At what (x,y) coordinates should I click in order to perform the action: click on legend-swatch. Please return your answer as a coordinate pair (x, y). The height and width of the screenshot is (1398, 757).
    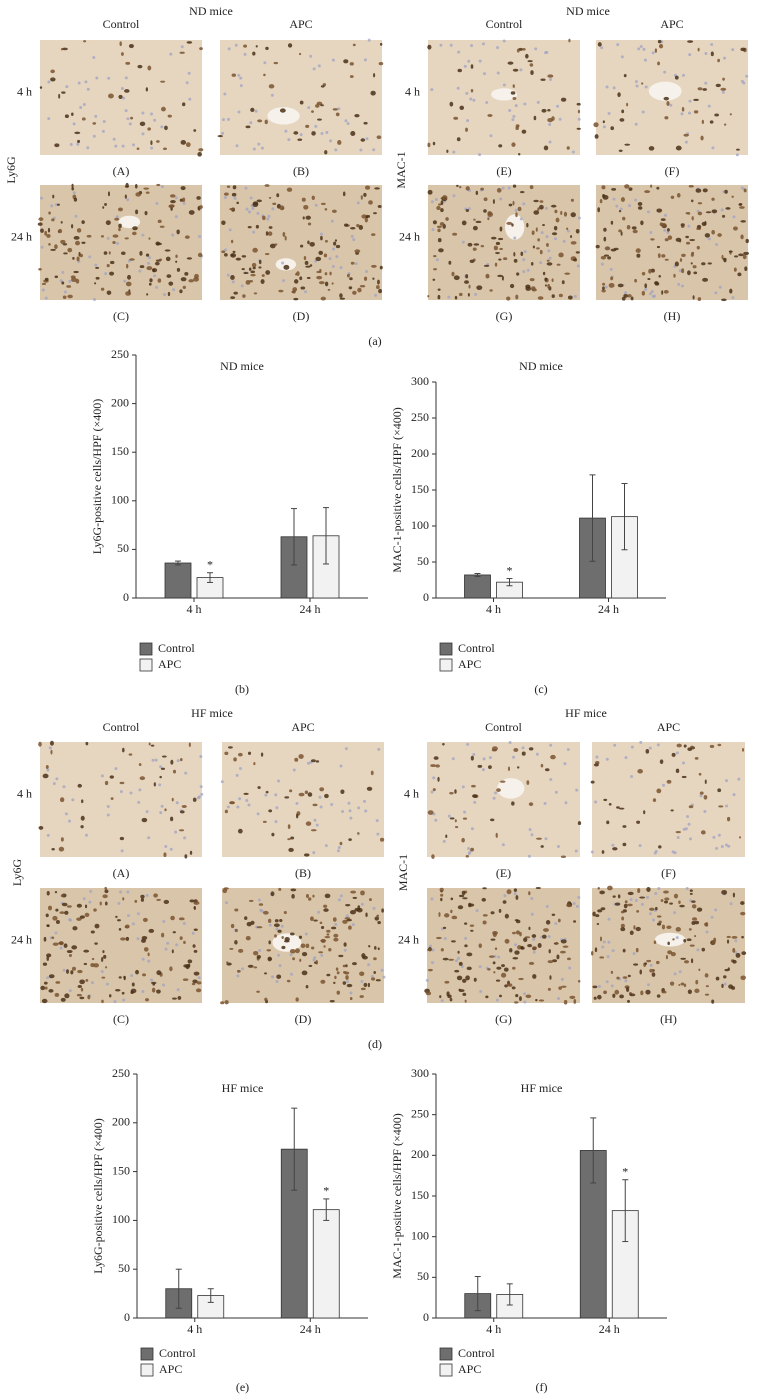
    Looking at the image, I should click on (146, 649).